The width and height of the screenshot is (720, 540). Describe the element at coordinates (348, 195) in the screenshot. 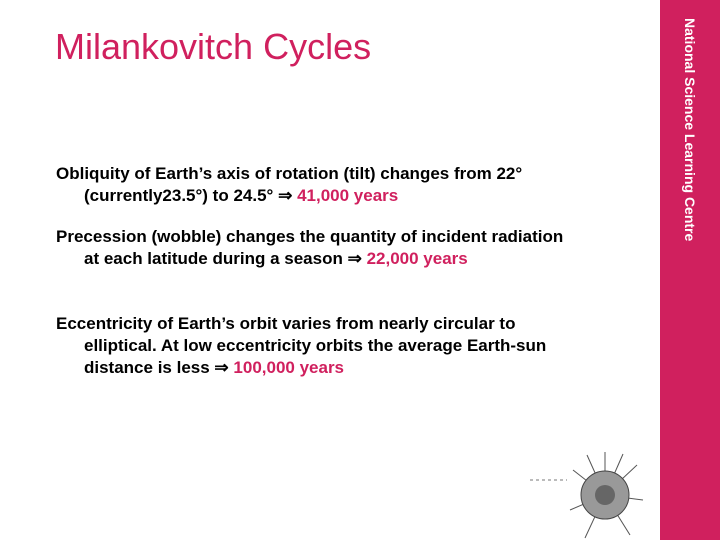

I see `highlight: 41,000 years` at that location.